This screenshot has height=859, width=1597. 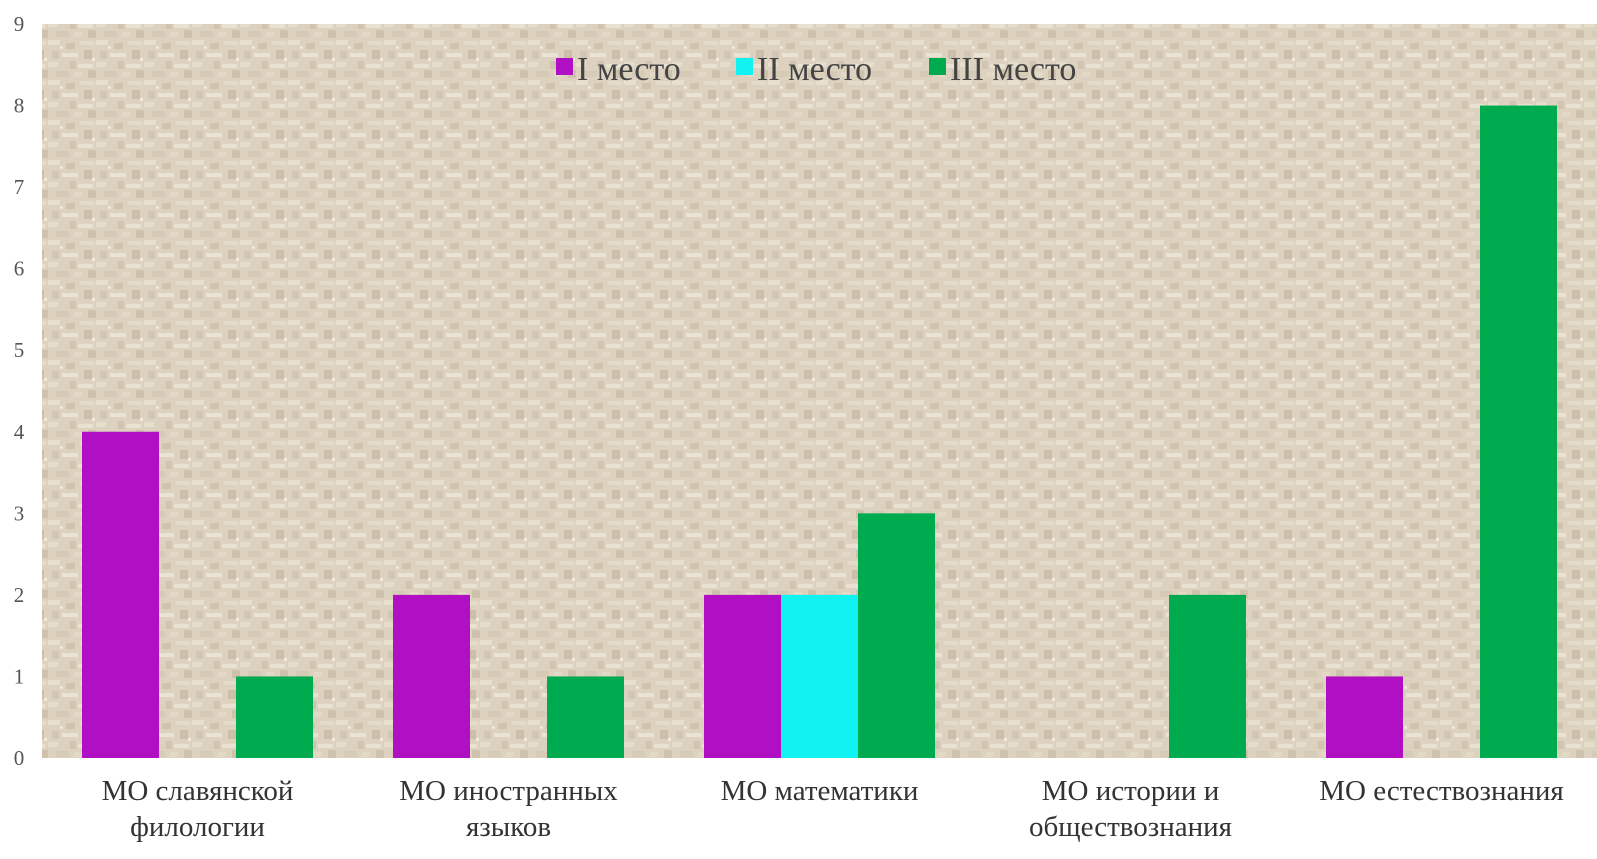 What do you see at coordinates (19, 350) in the screenshot?
I see `y-tick-label: 5` at bounding box center [19, 350].